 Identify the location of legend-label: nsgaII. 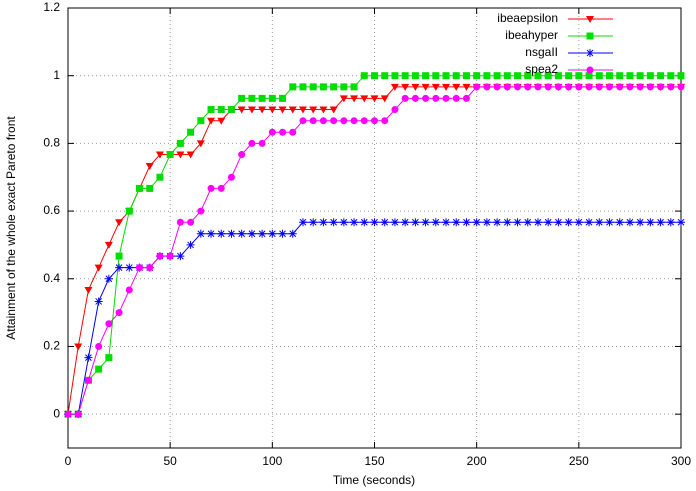
(541, 52).